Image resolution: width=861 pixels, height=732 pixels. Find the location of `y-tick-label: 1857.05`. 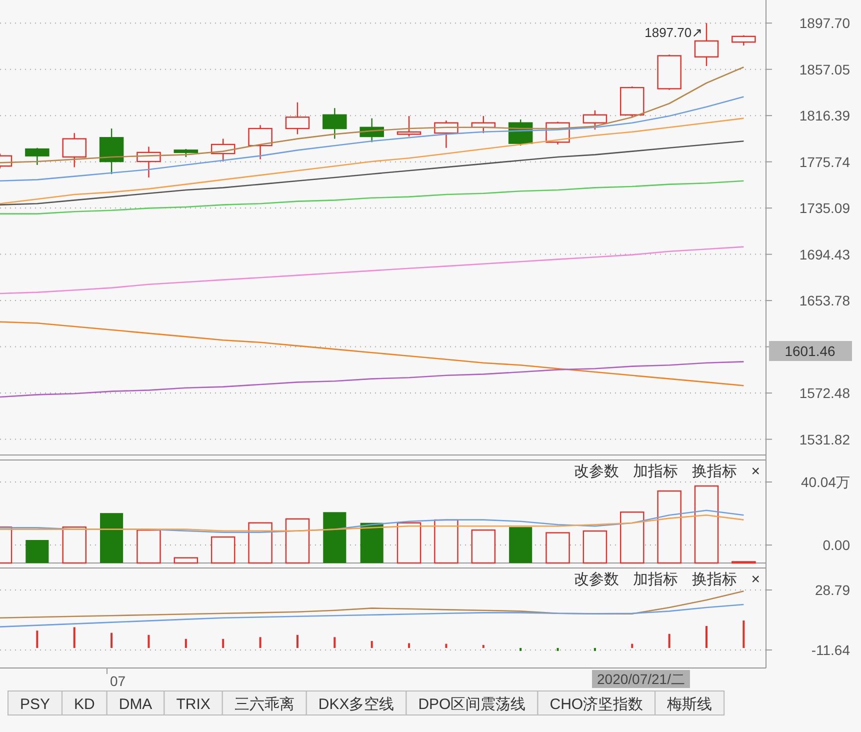

y-tick-label: 1857.05 is located at coordinates (824, 69).